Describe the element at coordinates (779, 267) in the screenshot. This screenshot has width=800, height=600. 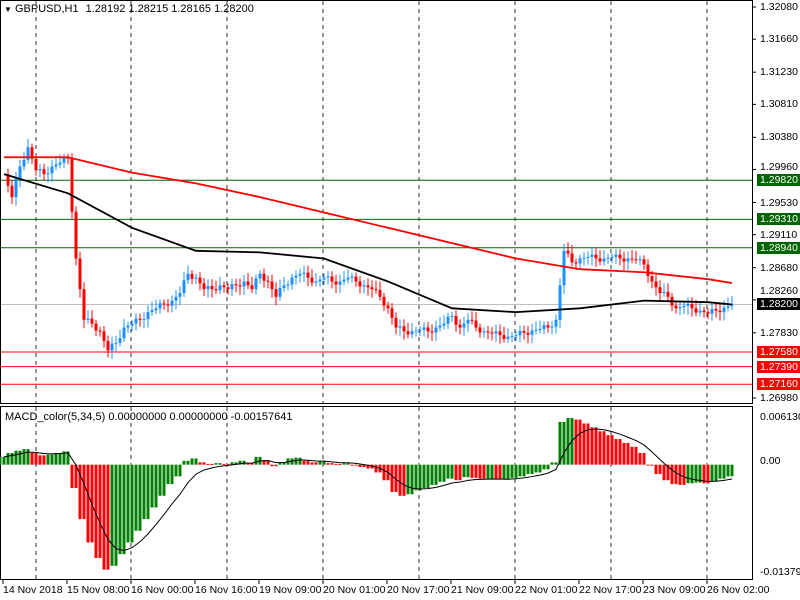
I see `price-axis-label: 1.28680` at that location.